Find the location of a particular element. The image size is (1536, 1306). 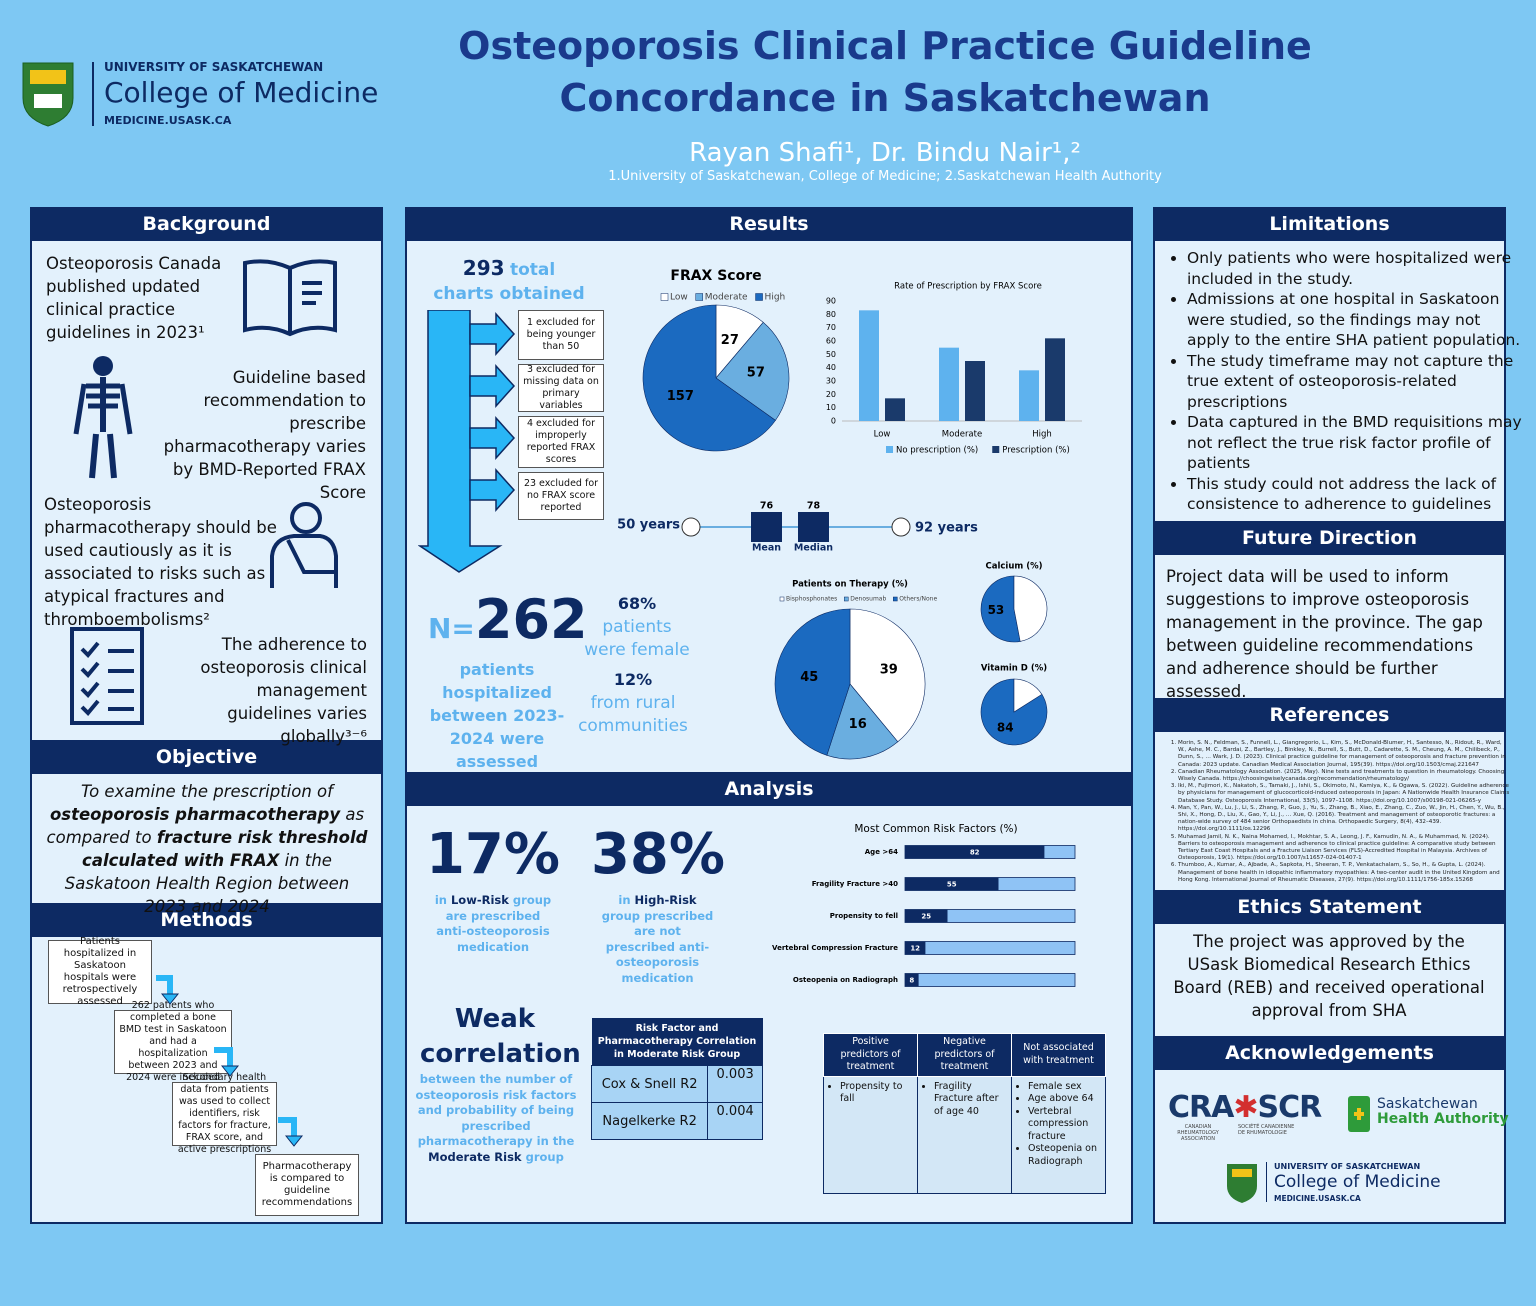

y-tick-label: 60 is located at coordinates (831, 341).